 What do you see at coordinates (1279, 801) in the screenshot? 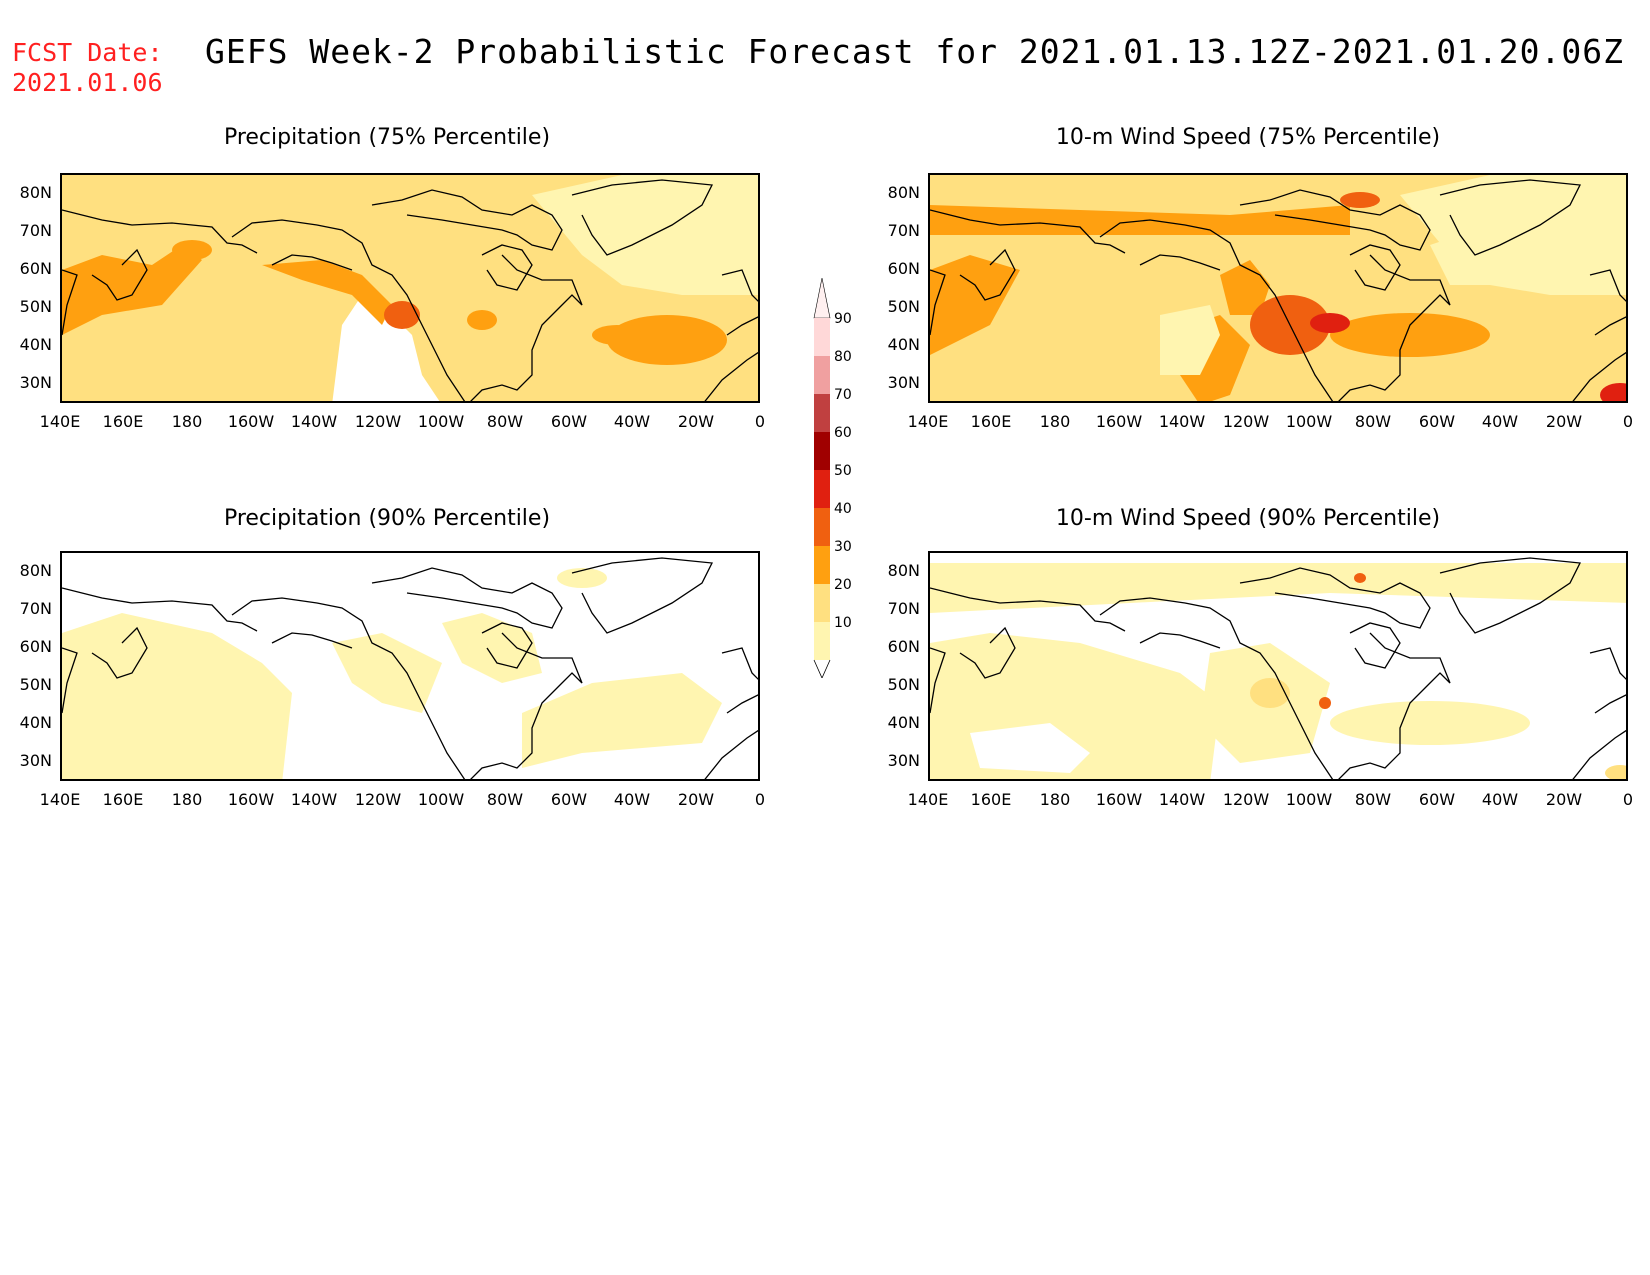
I see `lon-axis-wind-90: 140E 160E 180 160W 140W 120W 100W 80W 60W 40W 20W 0` at bounding box center [1279, 801].